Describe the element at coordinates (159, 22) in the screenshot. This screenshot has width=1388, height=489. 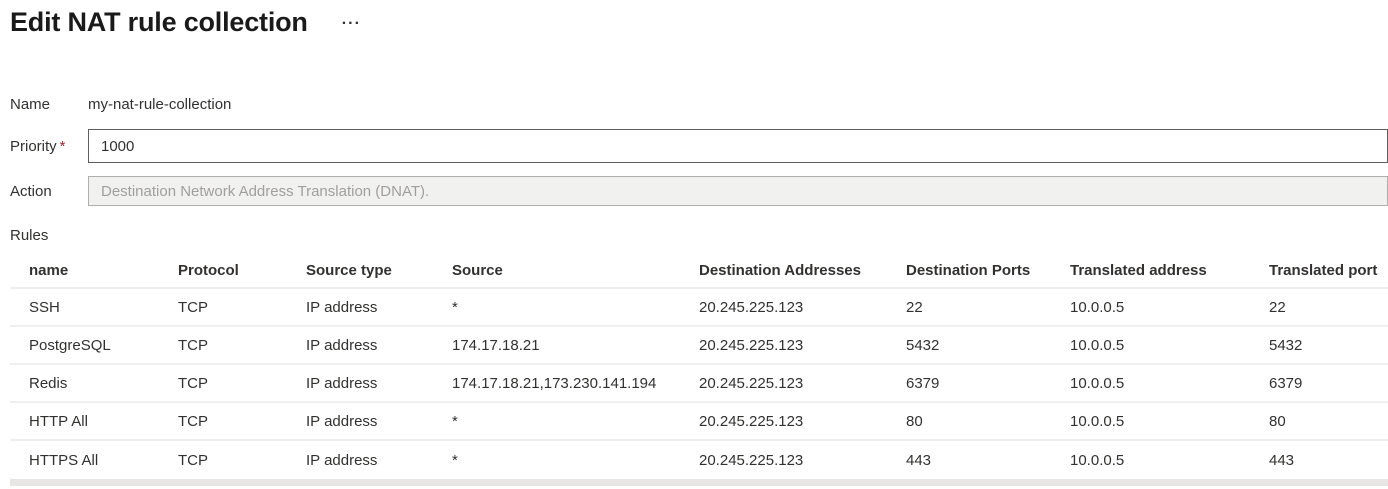
I see `page-title: Edit NAT rule collection` at that location.